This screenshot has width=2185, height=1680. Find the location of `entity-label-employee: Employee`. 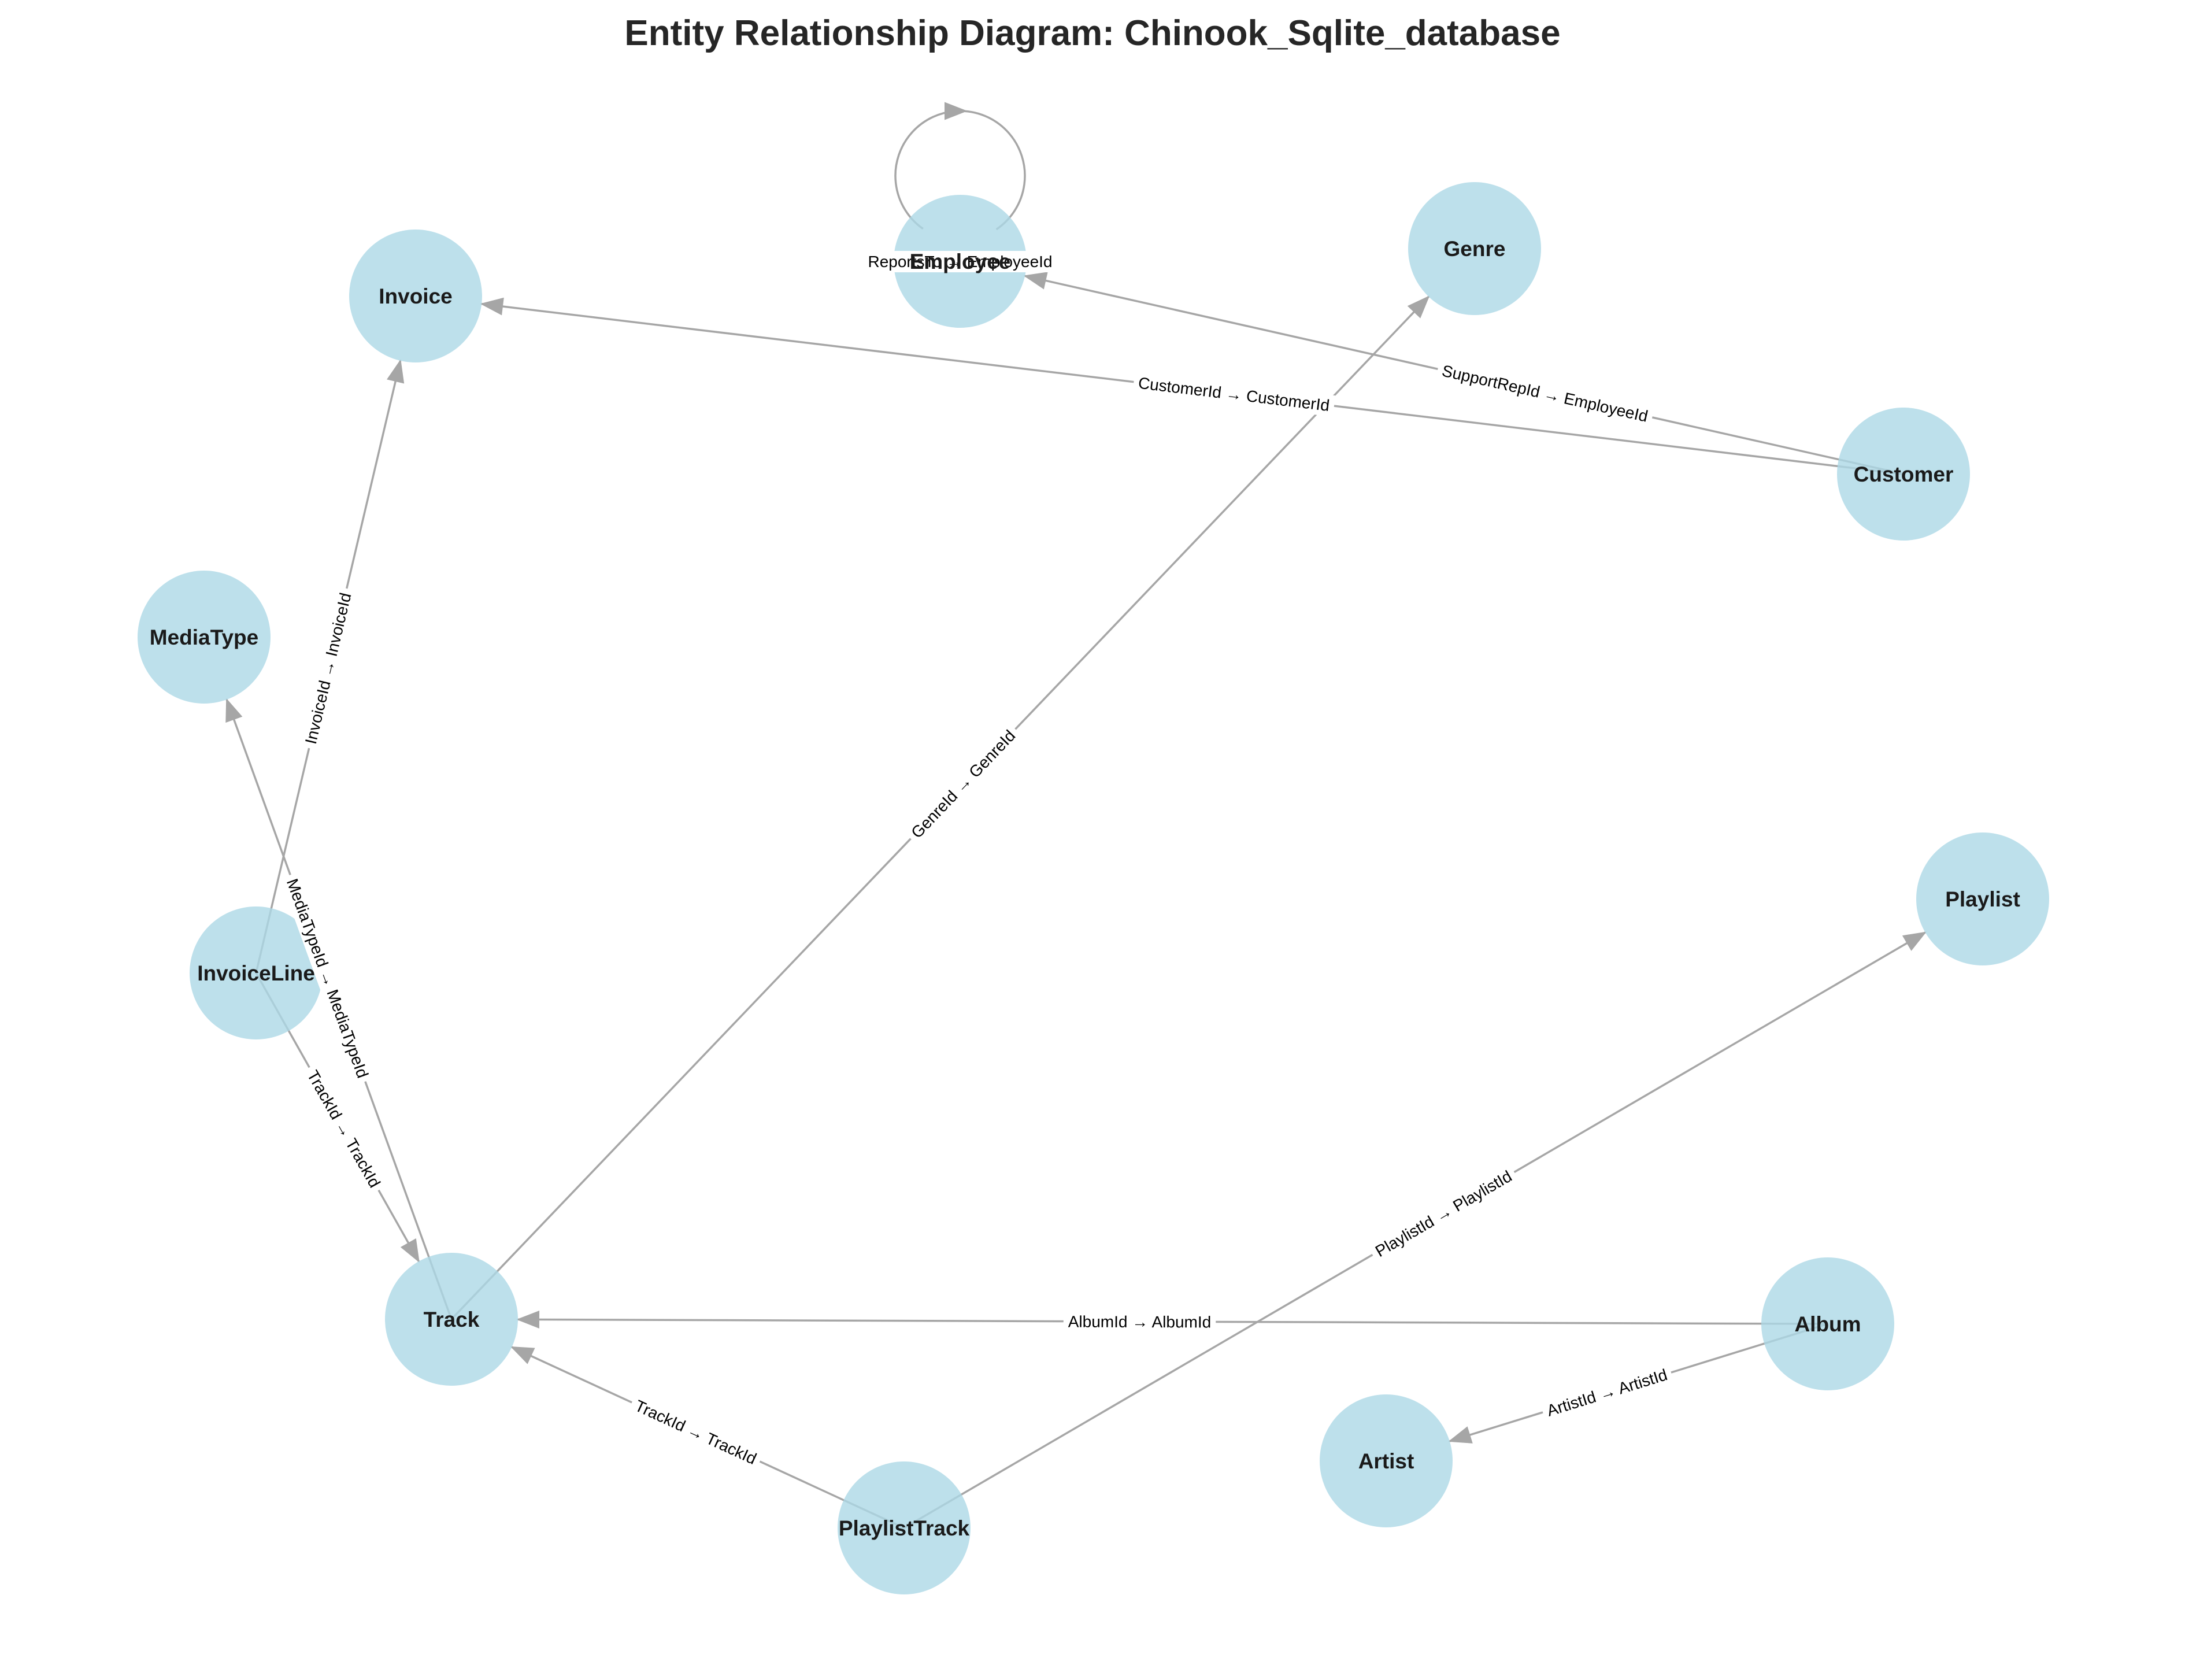

entity-label-employee: Employee is located at coordinates (960, 262).